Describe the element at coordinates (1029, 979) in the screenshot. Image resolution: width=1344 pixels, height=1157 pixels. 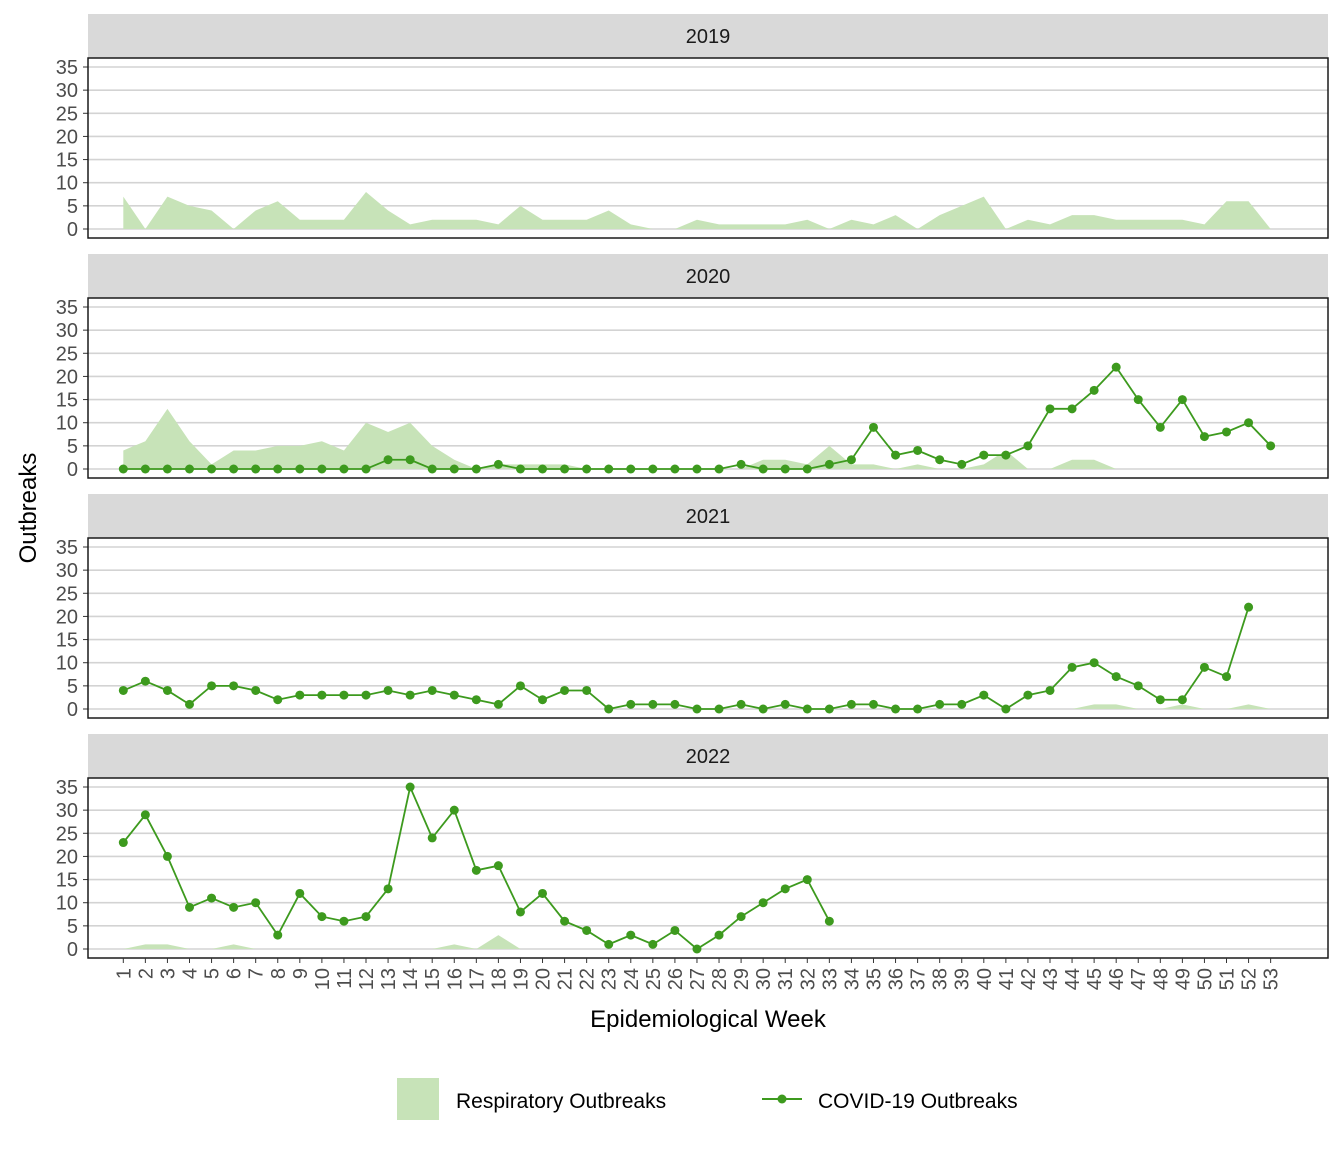
I see `x-tick-label: 42` at that location.